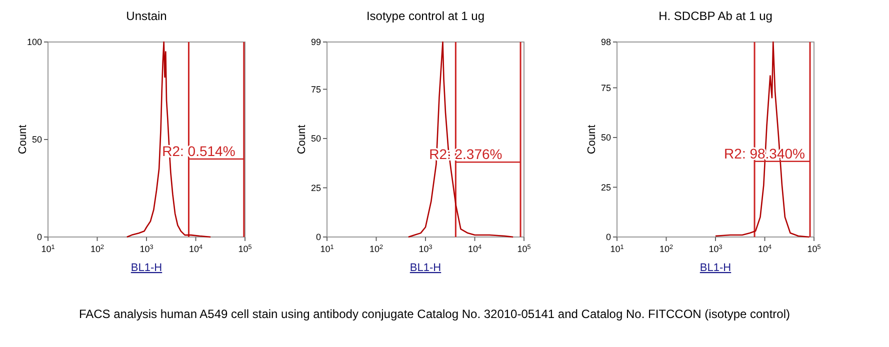 Image resolution: width=889 pixels, height=347 pixels. Describe the element at coordinates (715, 16) in the screenshot. I see `chart-title: H. SDCBP Ab at 1 ug` at that location.